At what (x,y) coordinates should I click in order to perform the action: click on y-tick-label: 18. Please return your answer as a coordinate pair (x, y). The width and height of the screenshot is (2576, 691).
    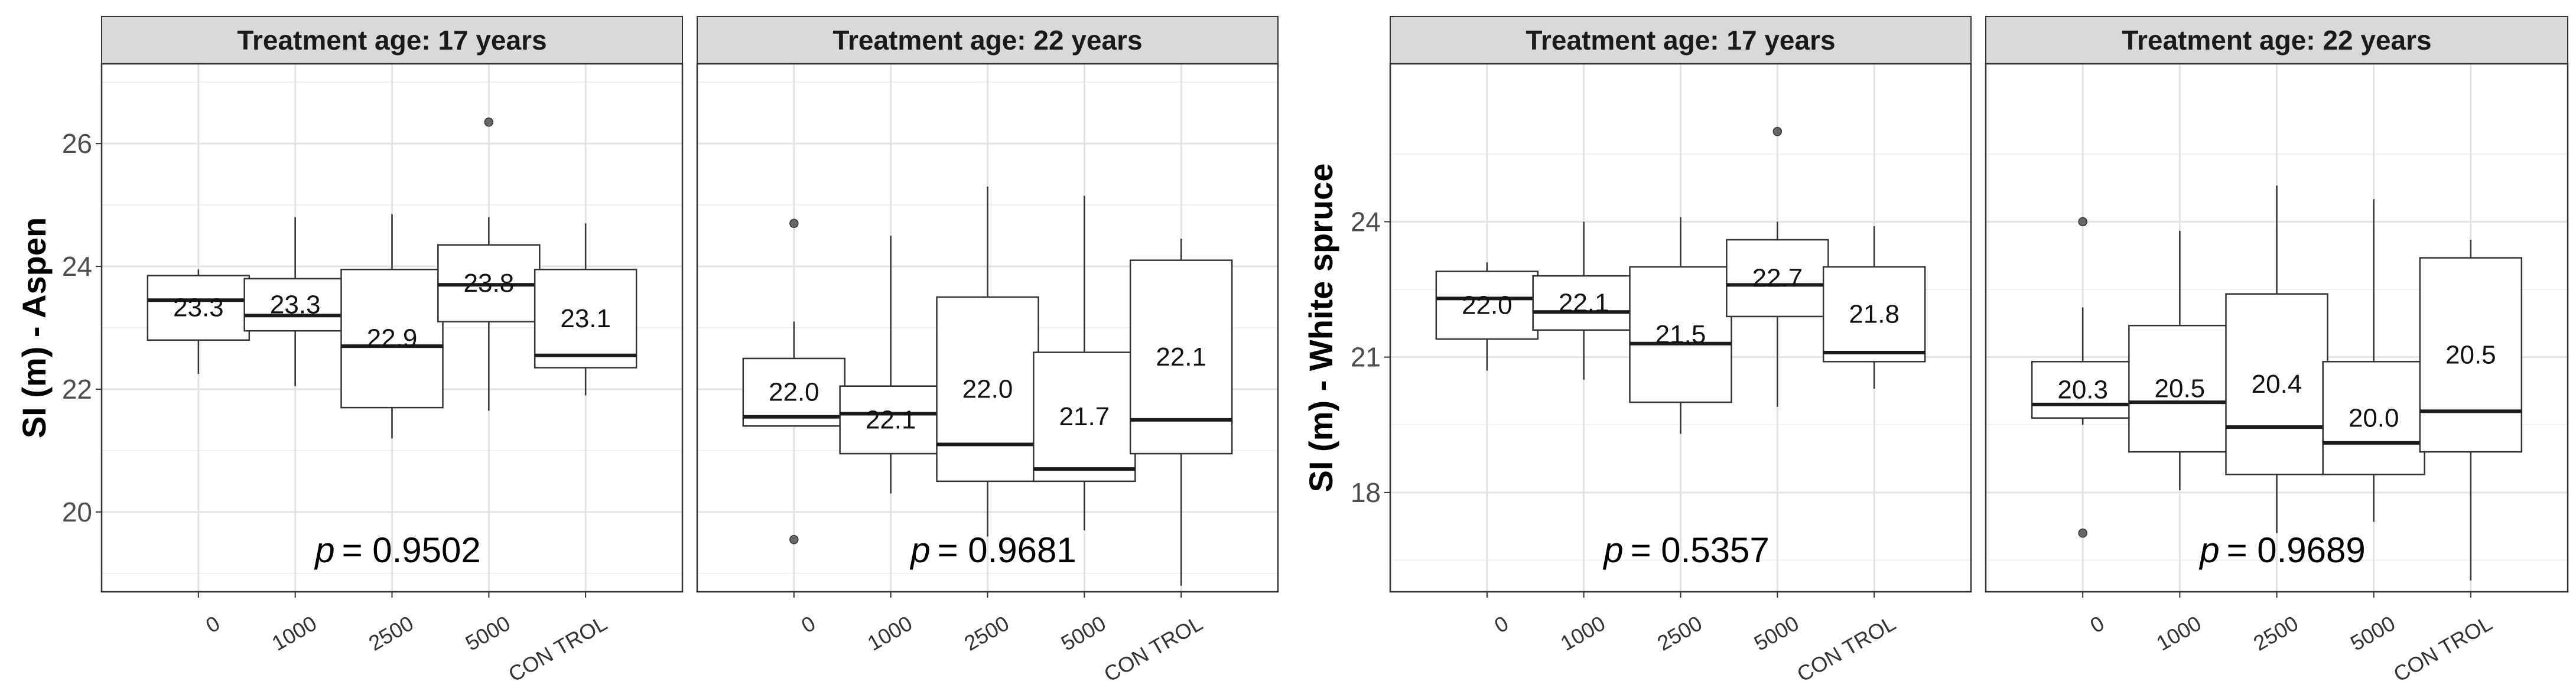
    Looking at the image, I should click on (1366, 492).